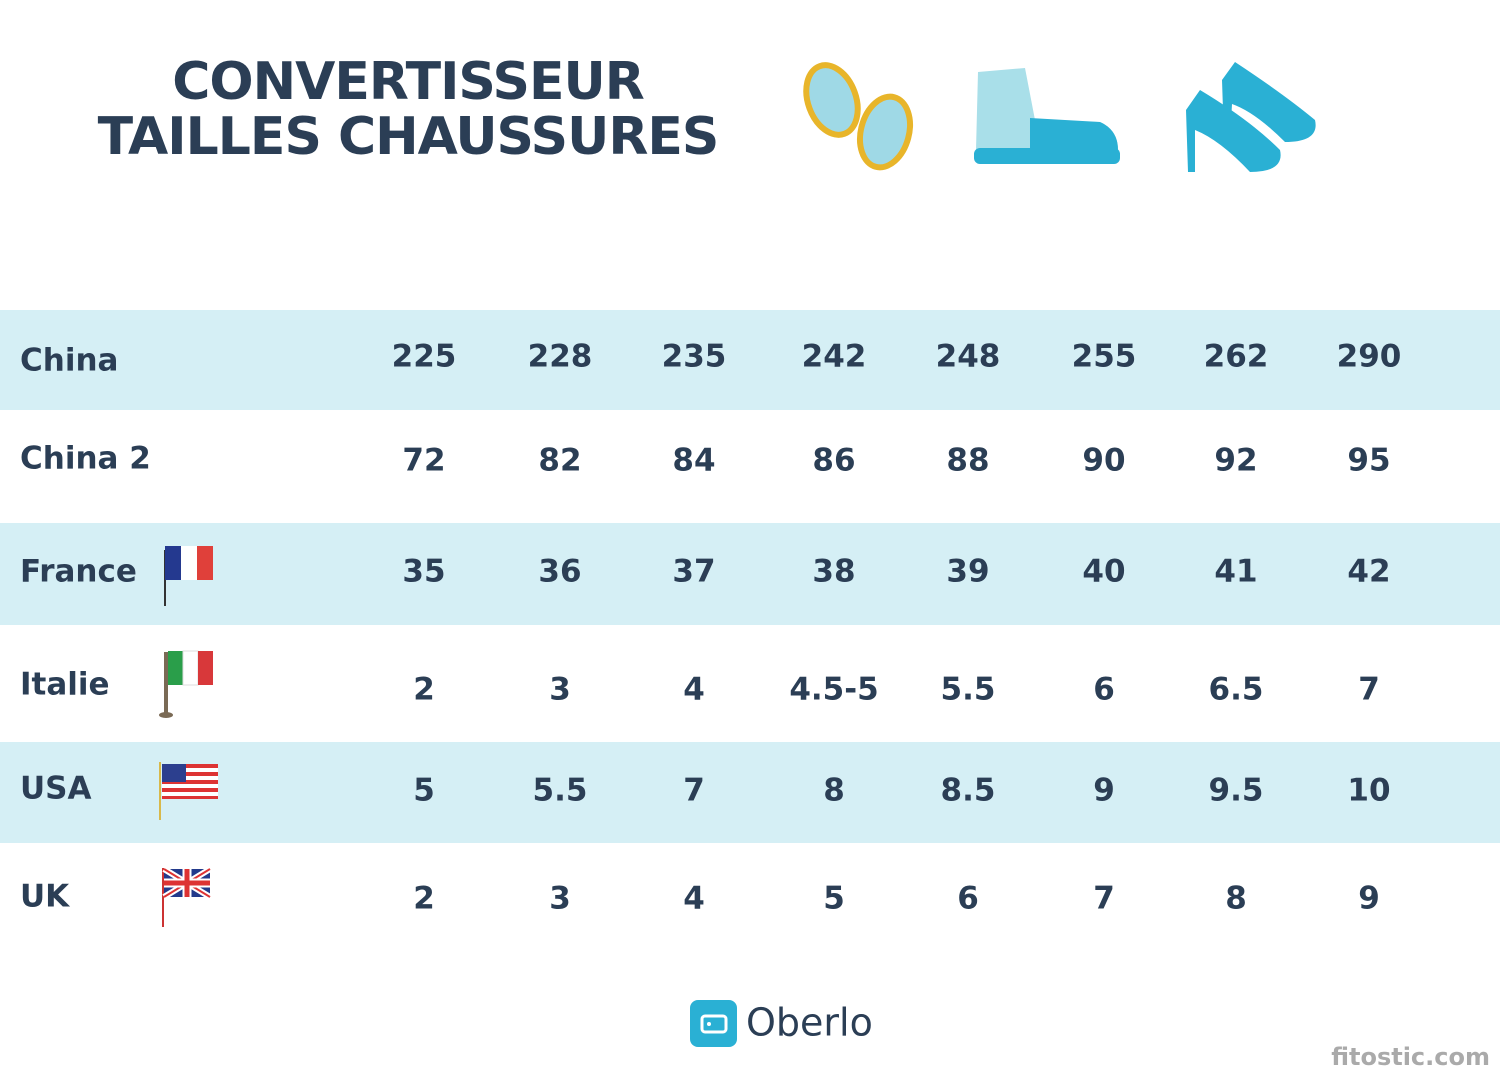  Describe the element at coordinates (1368, 572) in the screenshot. I see `size-cell: 42` at that location.